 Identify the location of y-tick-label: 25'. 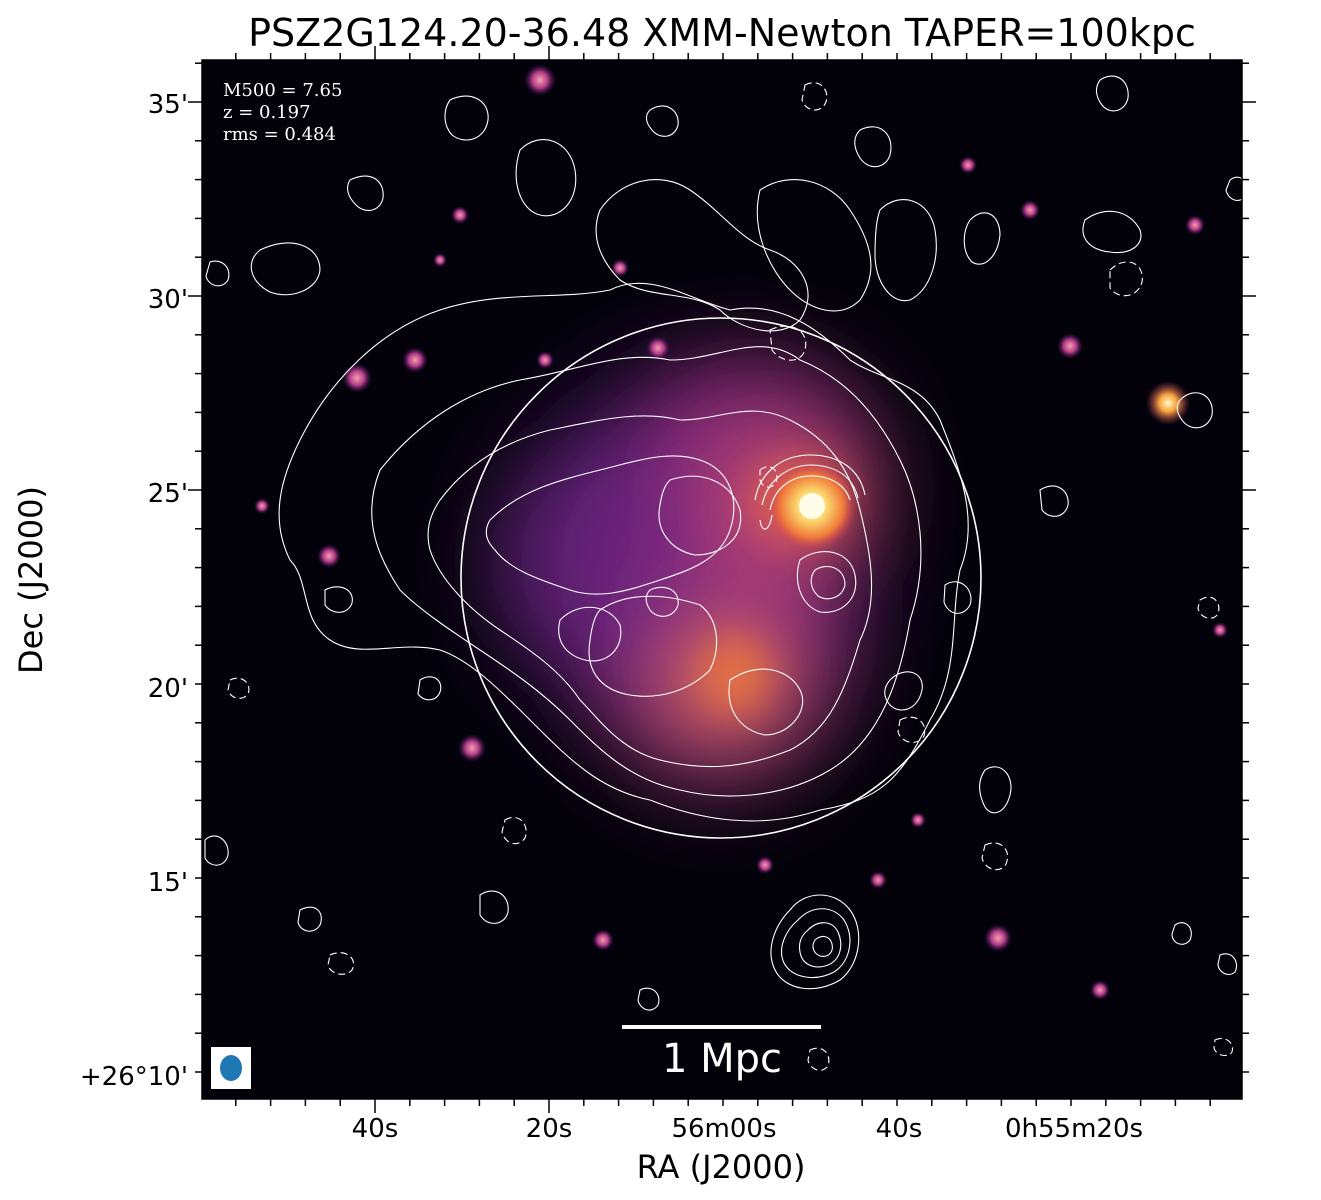
(168, 494).